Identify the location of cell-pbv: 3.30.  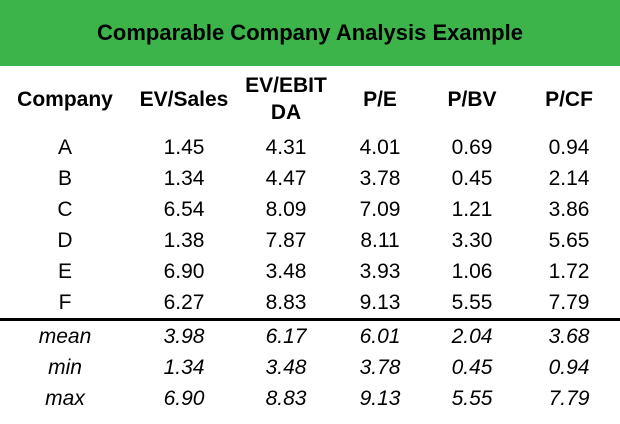
(472, 240).